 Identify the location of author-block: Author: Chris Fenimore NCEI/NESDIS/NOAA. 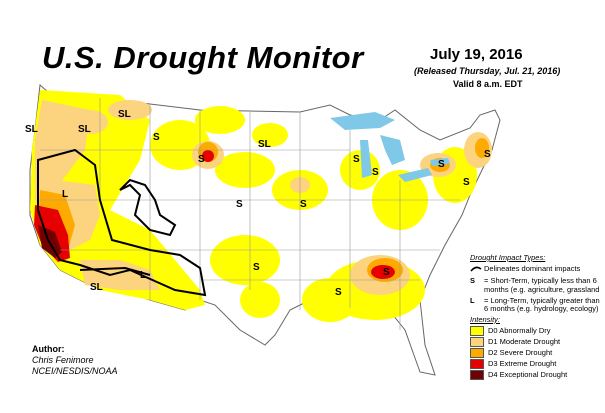
(75, 360).